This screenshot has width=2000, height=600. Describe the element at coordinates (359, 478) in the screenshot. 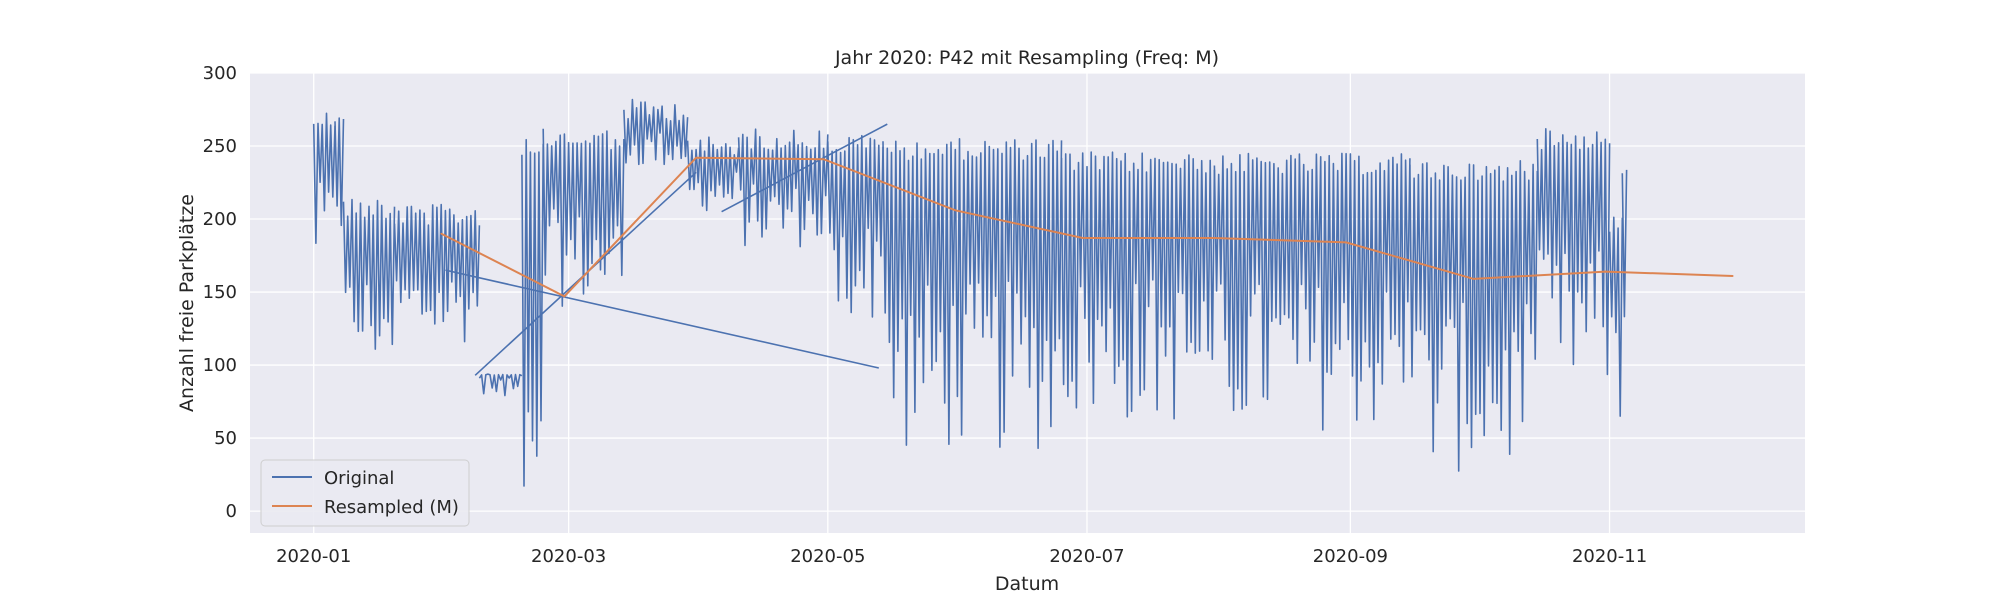

I see `legend-label-original: Original` at that location.